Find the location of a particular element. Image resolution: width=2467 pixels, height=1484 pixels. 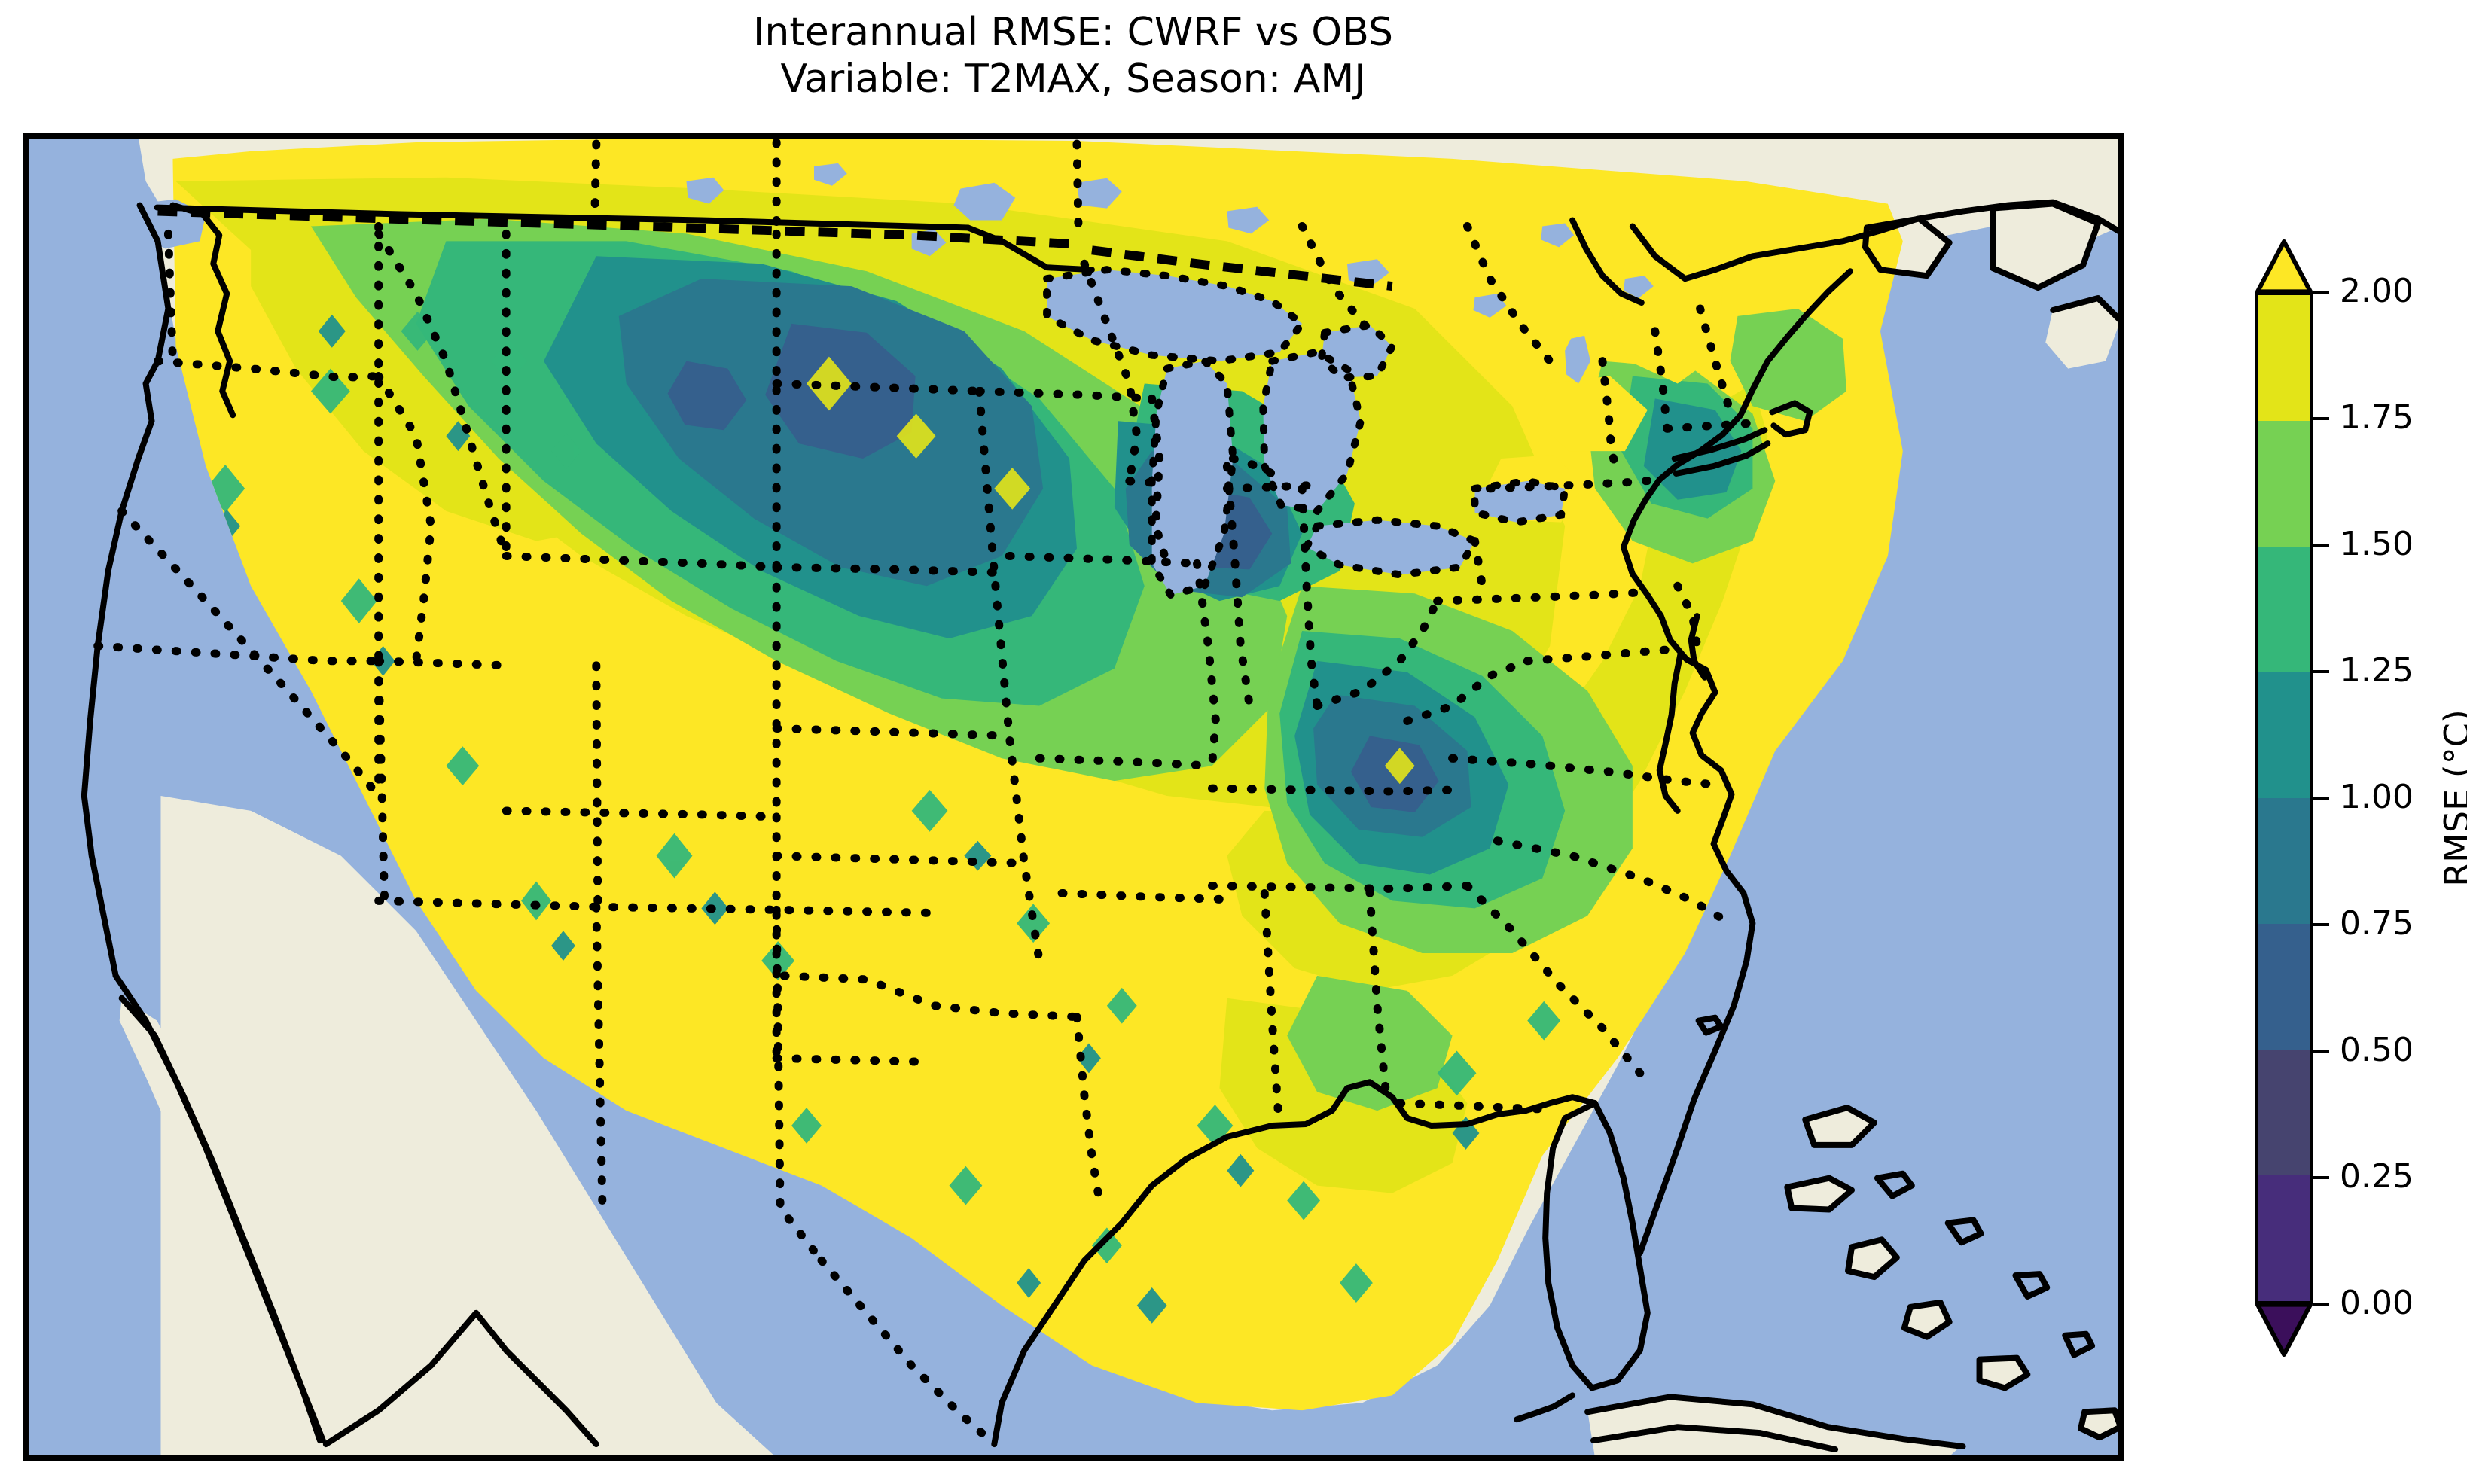

colorbar-tick-label: 1.75 is located at coordinates (2377, 417).